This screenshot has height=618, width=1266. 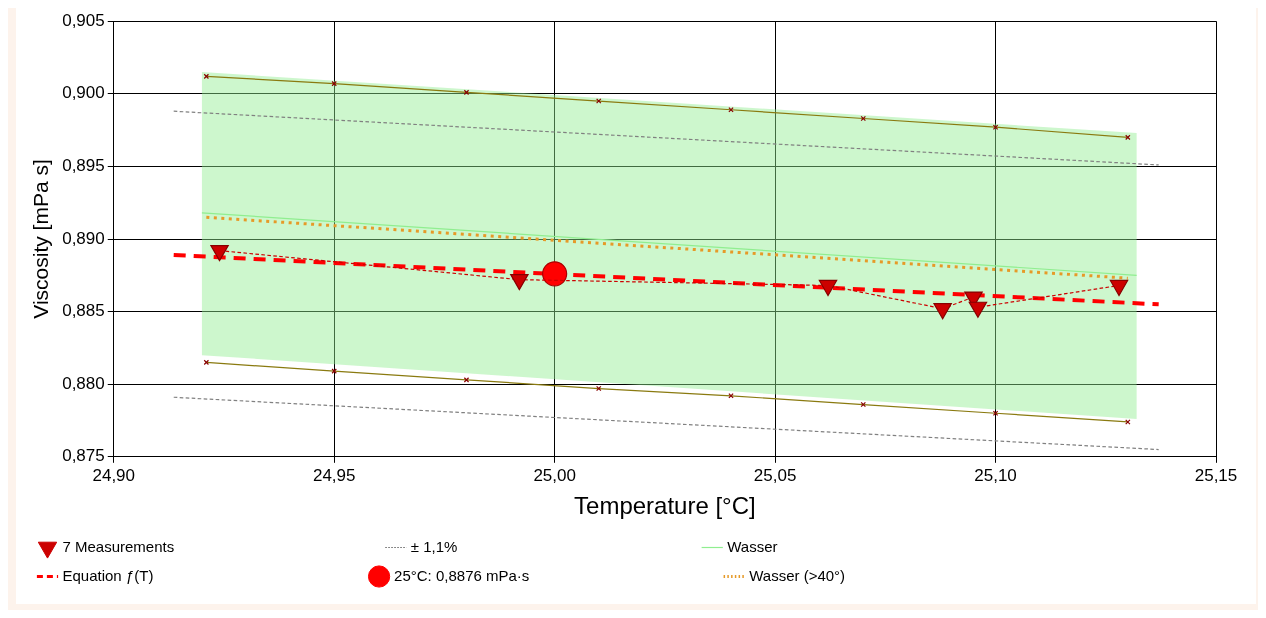 I want to click on x-tick-label: 25,00, so click(x=554, y=475).